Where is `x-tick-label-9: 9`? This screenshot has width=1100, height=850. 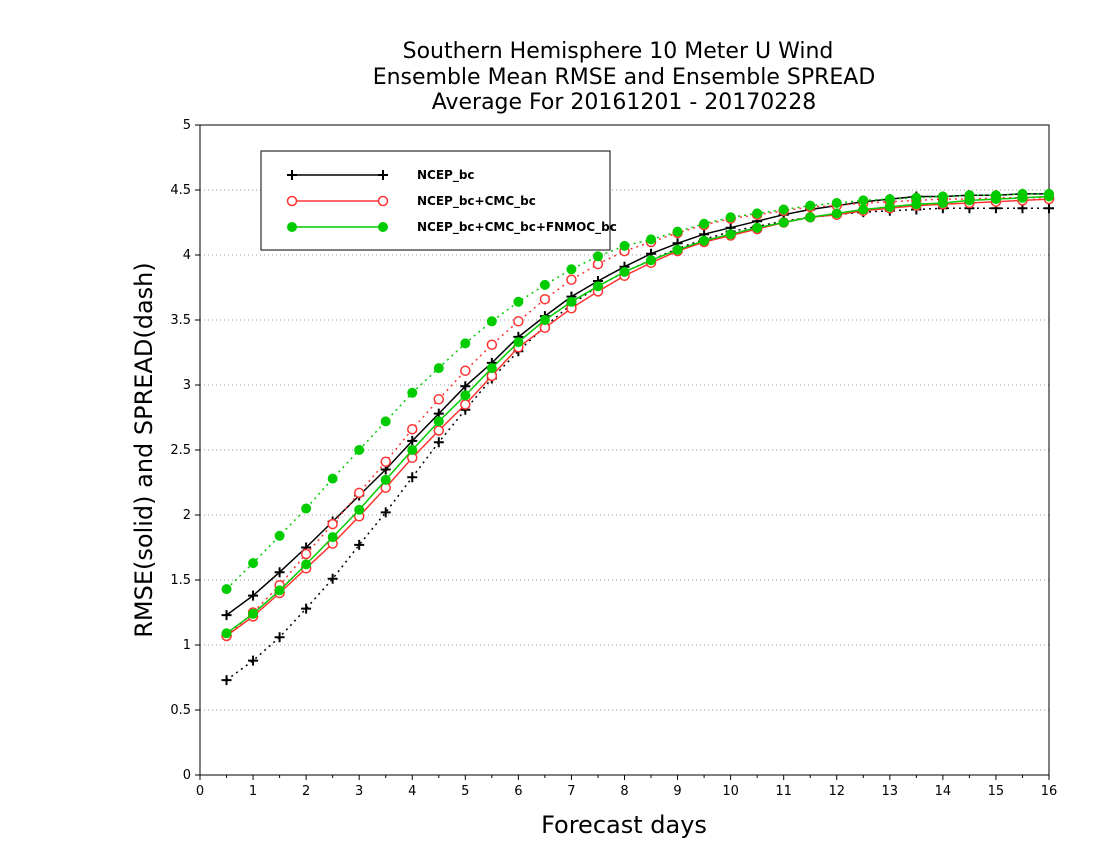
x-tick-label-9: 9 is located at coordinates (677, 791).